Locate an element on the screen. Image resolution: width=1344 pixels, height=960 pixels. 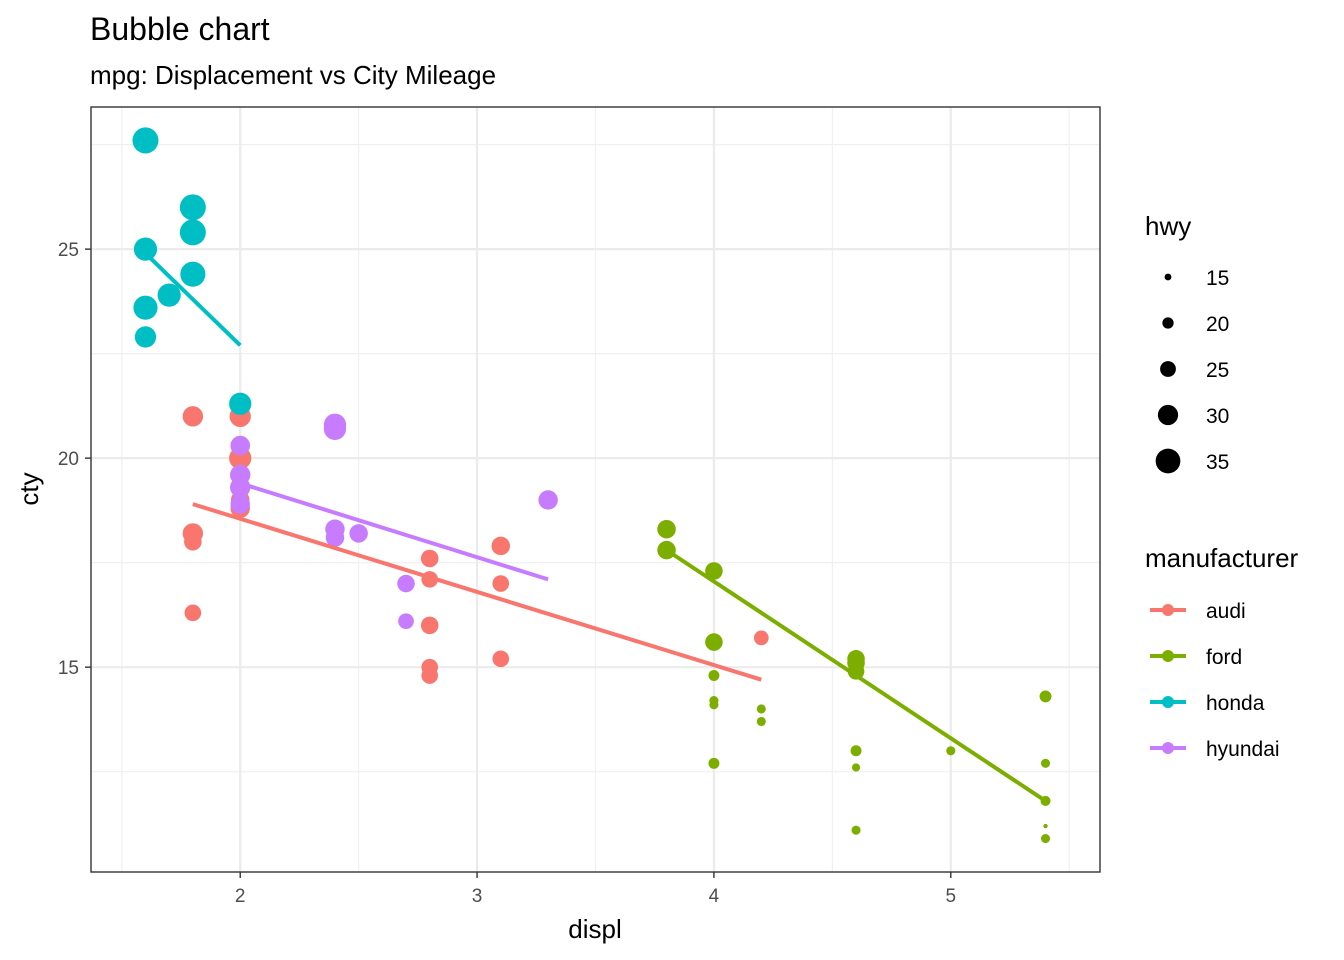
size-legend-label: 25 is located at coordinates (1217, 370).